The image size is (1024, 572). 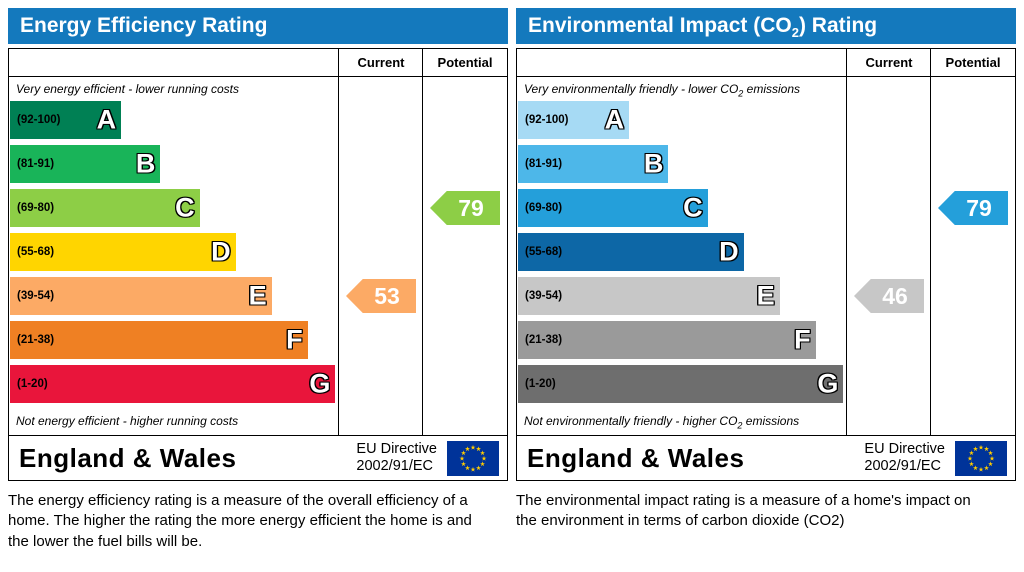 What do you see at coordinates (889, 296) in the screenshot?
I see `current-arrow: 46` at bounding box center [889, 296].